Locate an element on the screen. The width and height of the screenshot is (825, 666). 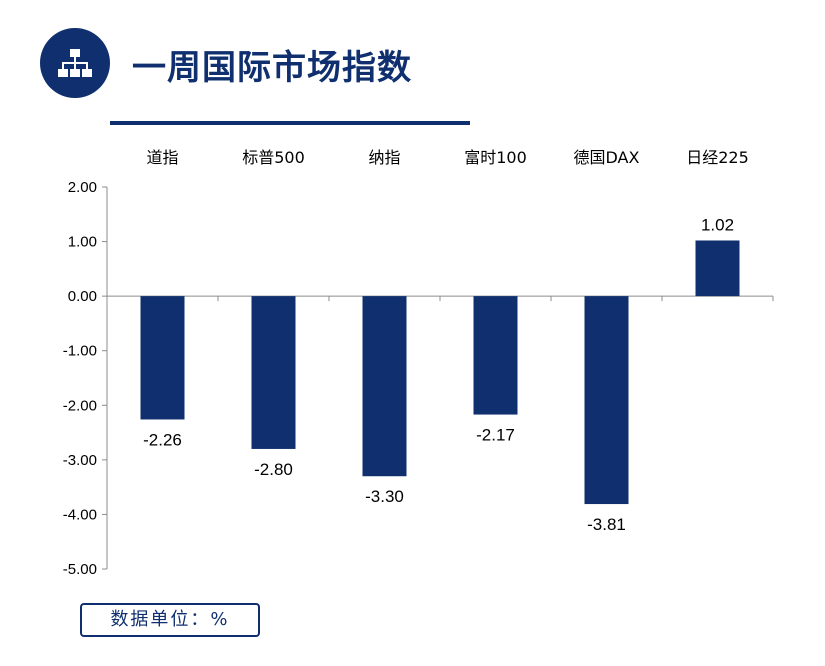
y-tick-label: 1.00 is located at coordinates (82, 242).